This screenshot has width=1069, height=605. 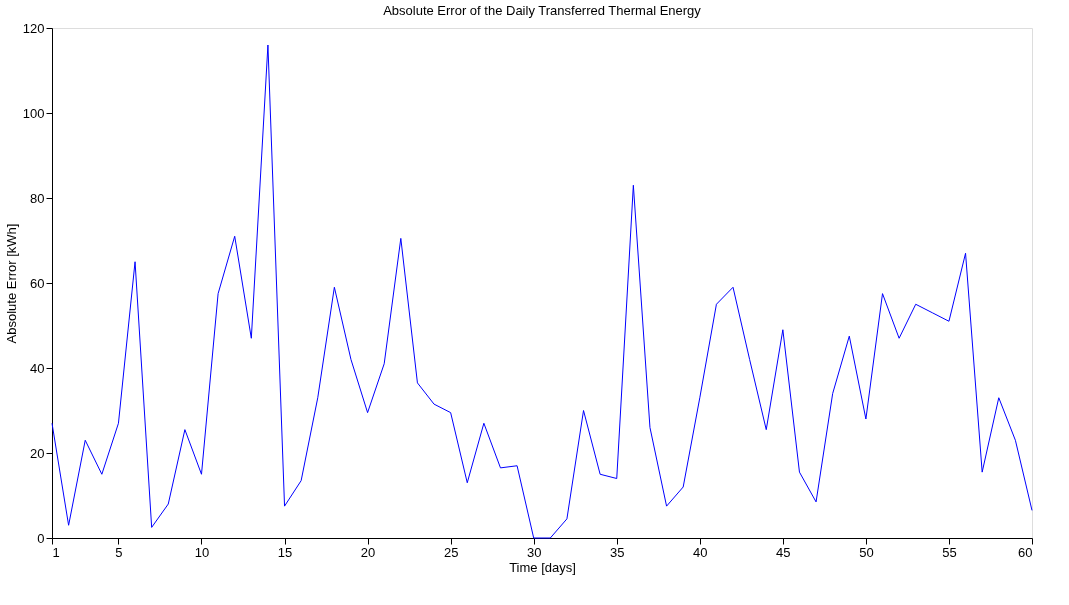 I want to click on x-tick-label: 10, so click(x=202, y=552).